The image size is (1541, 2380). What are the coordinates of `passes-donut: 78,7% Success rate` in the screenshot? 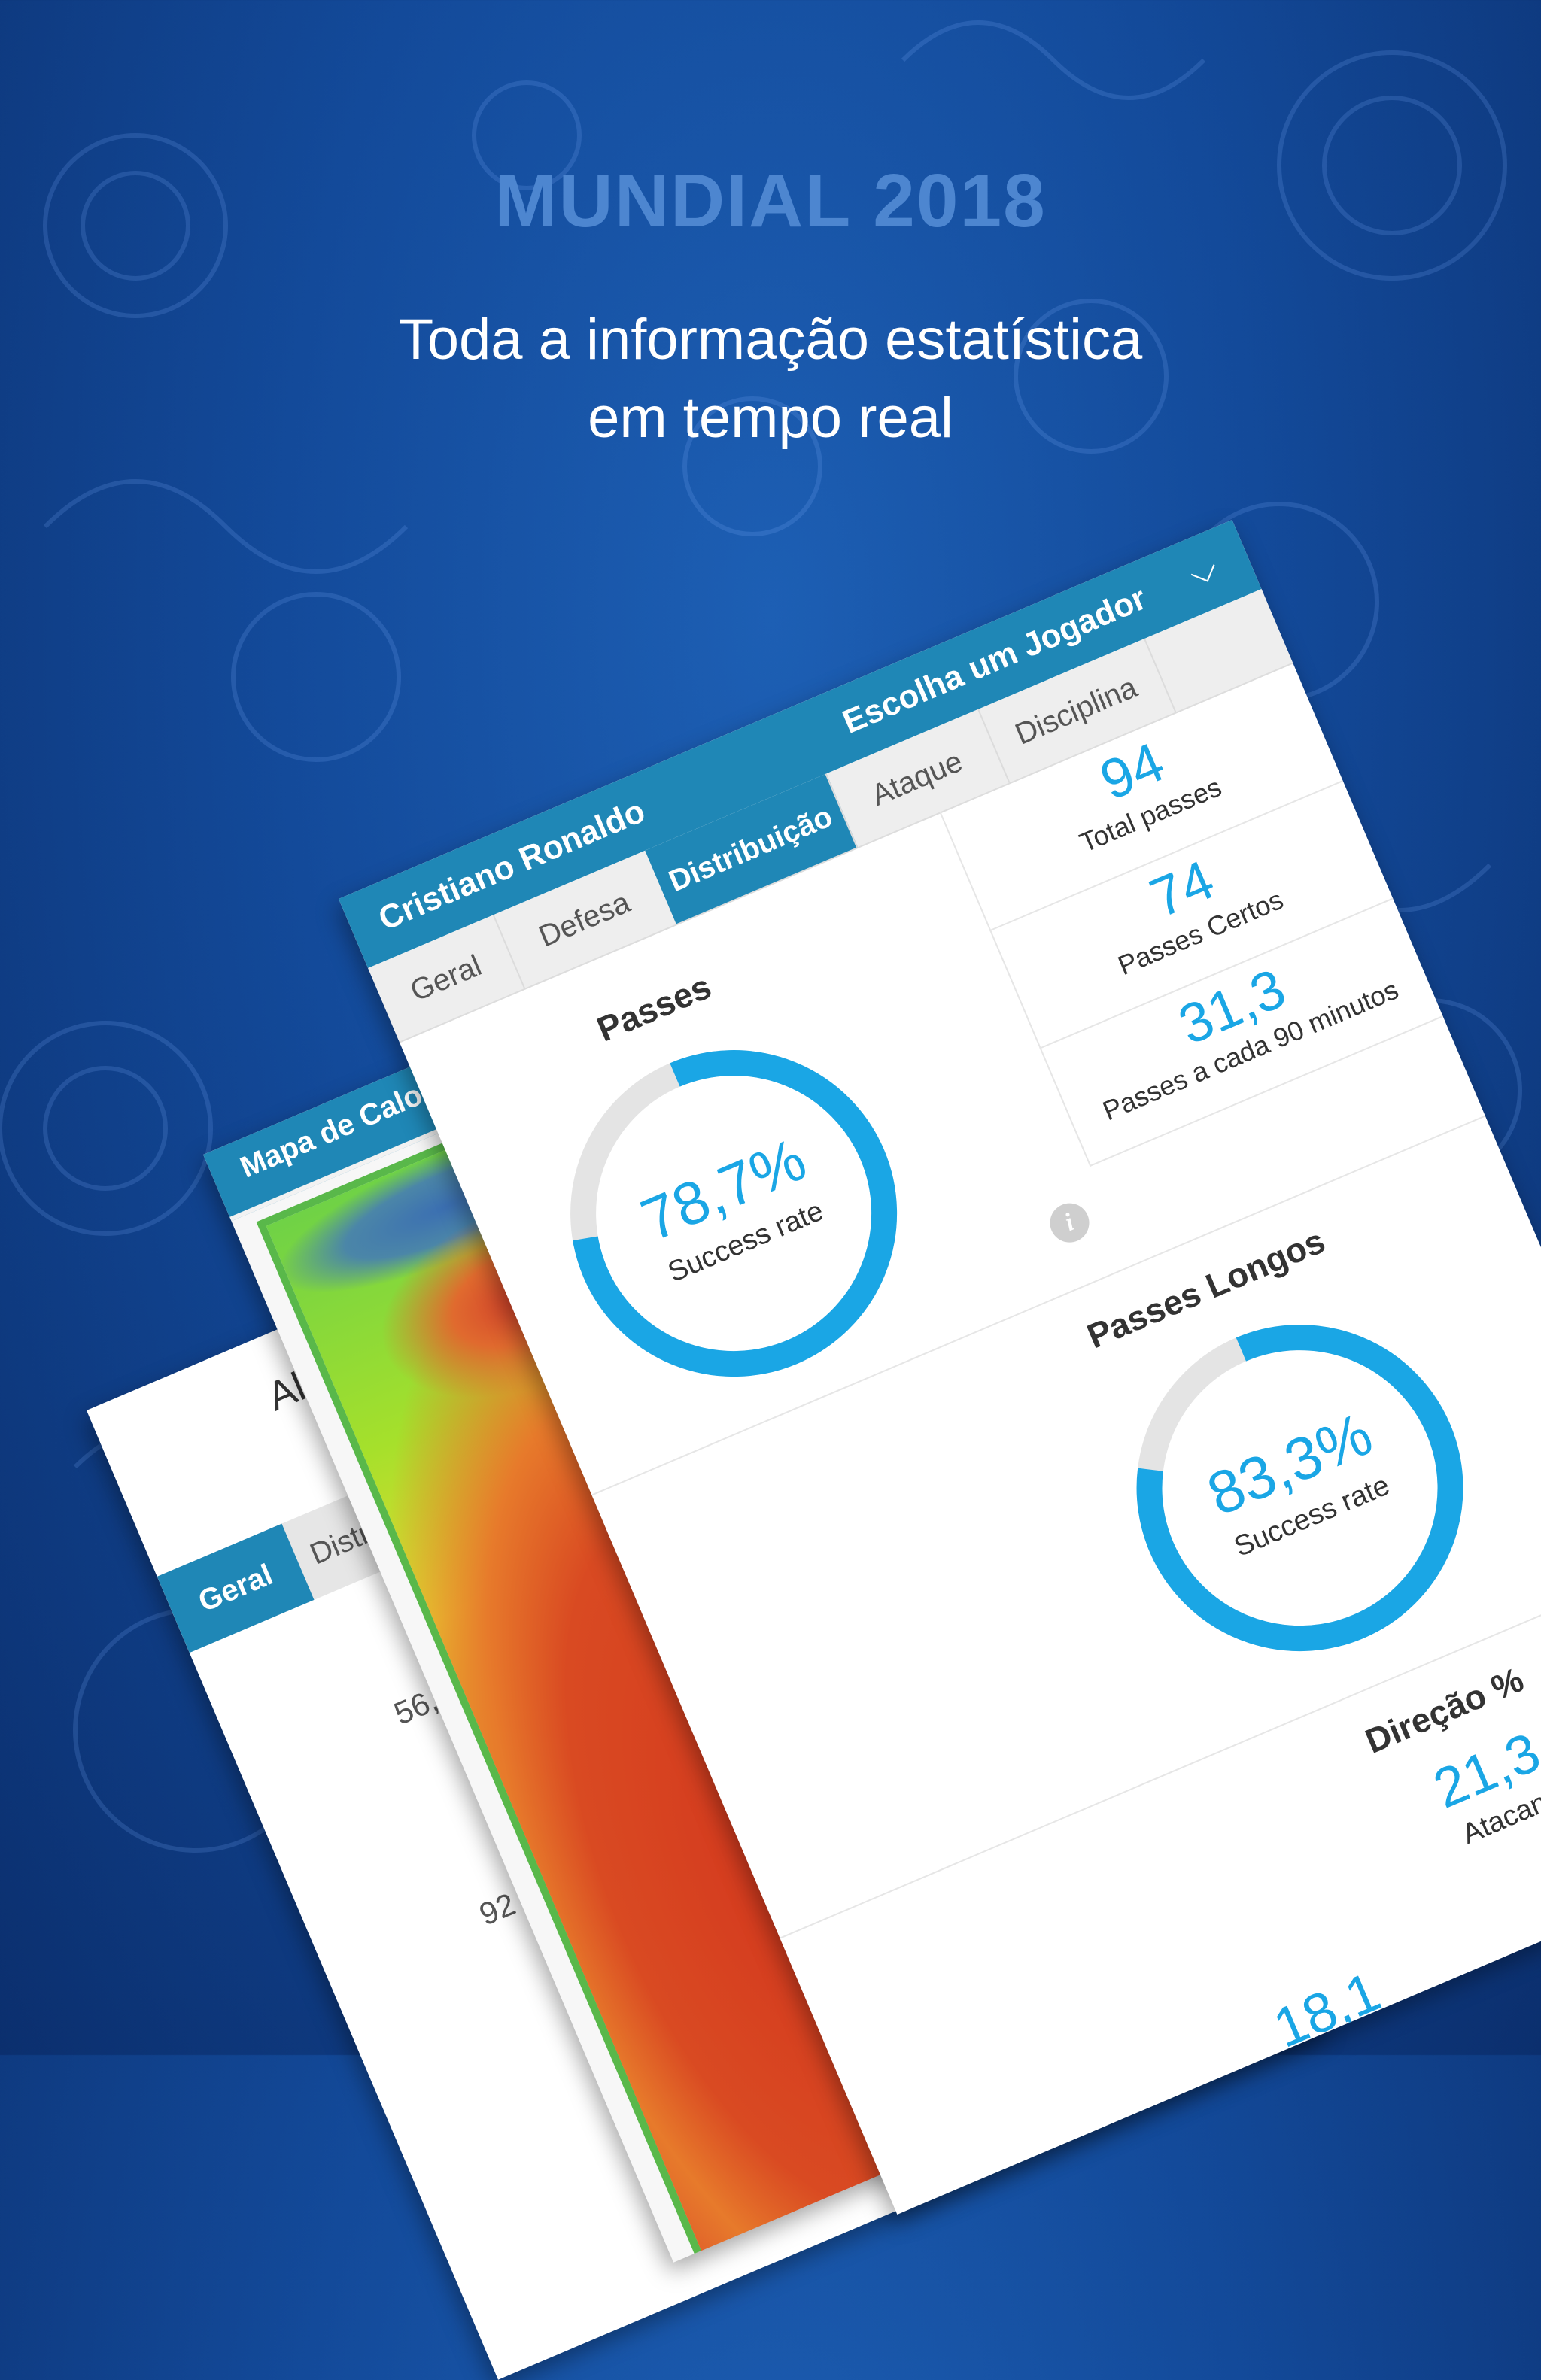 It's located at (734, 1213).